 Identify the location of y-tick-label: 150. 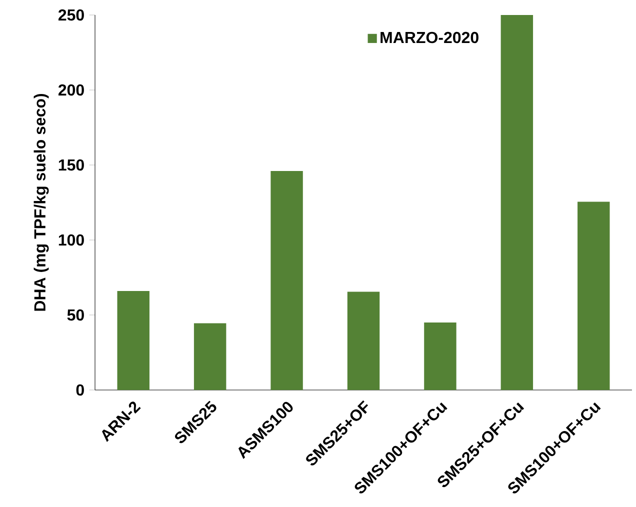
(71, 165).